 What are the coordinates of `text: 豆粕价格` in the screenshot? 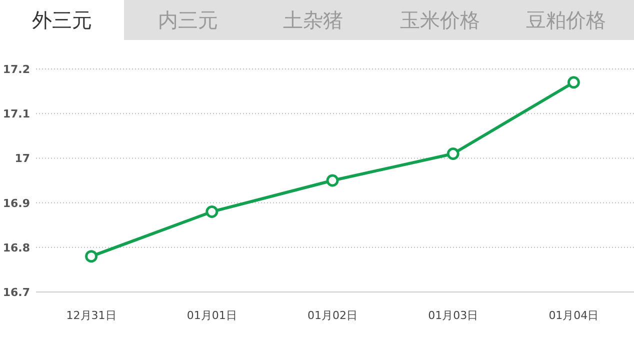 It's located at (566, 20).